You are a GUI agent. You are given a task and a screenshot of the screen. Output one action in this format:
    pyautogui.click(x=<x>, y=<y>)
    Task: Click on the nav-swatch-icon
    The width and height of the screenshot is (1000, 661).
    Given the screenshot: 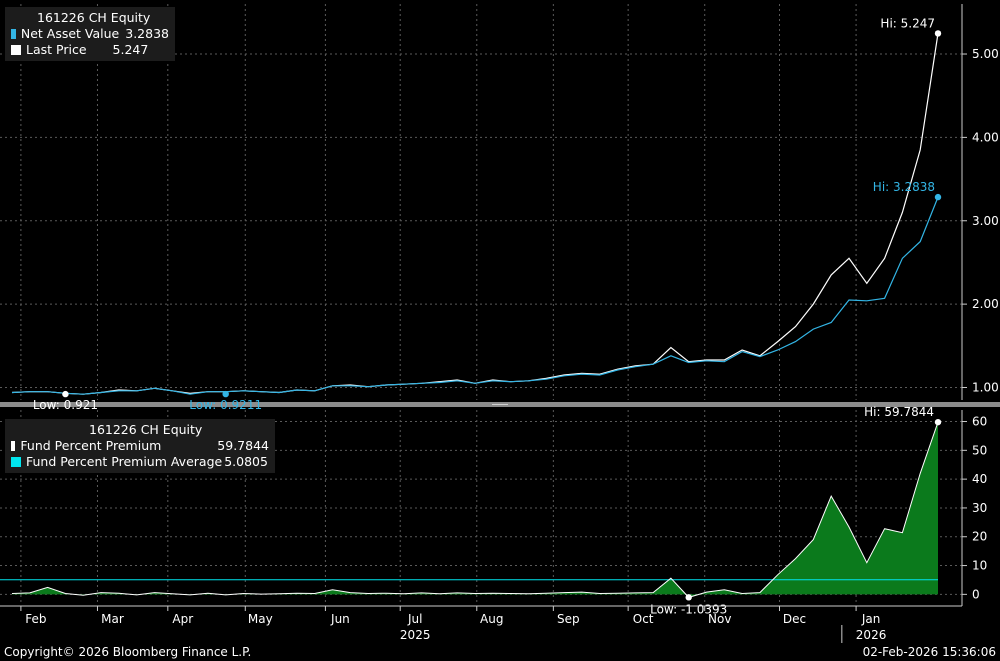 What is the action you would take?
    pyautogui.click(x=13, y=34)
    